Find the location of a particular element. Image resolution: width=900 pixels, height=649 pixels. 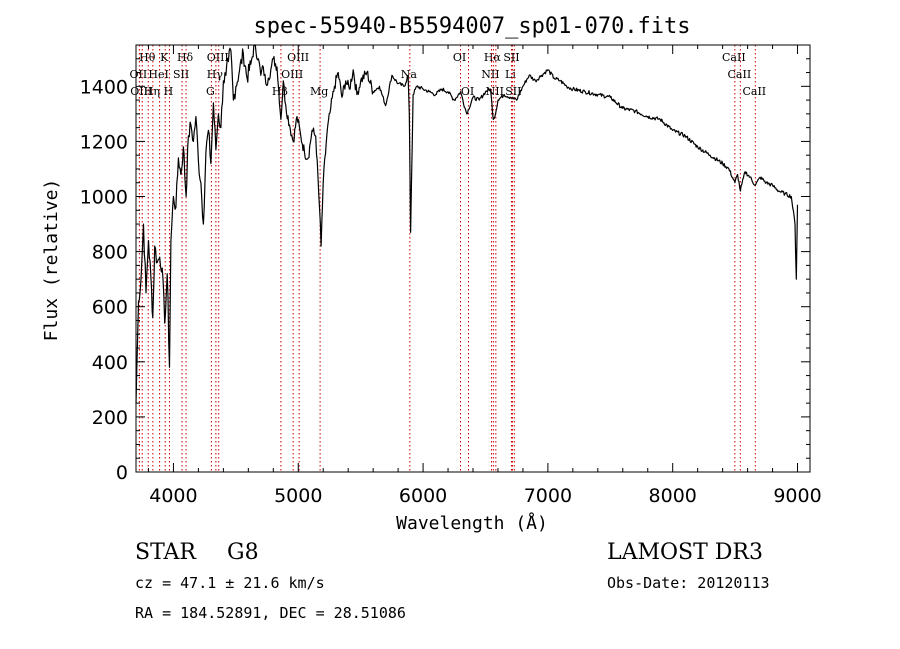

y-tick-label: 800 is located at coordinates (110, 253).